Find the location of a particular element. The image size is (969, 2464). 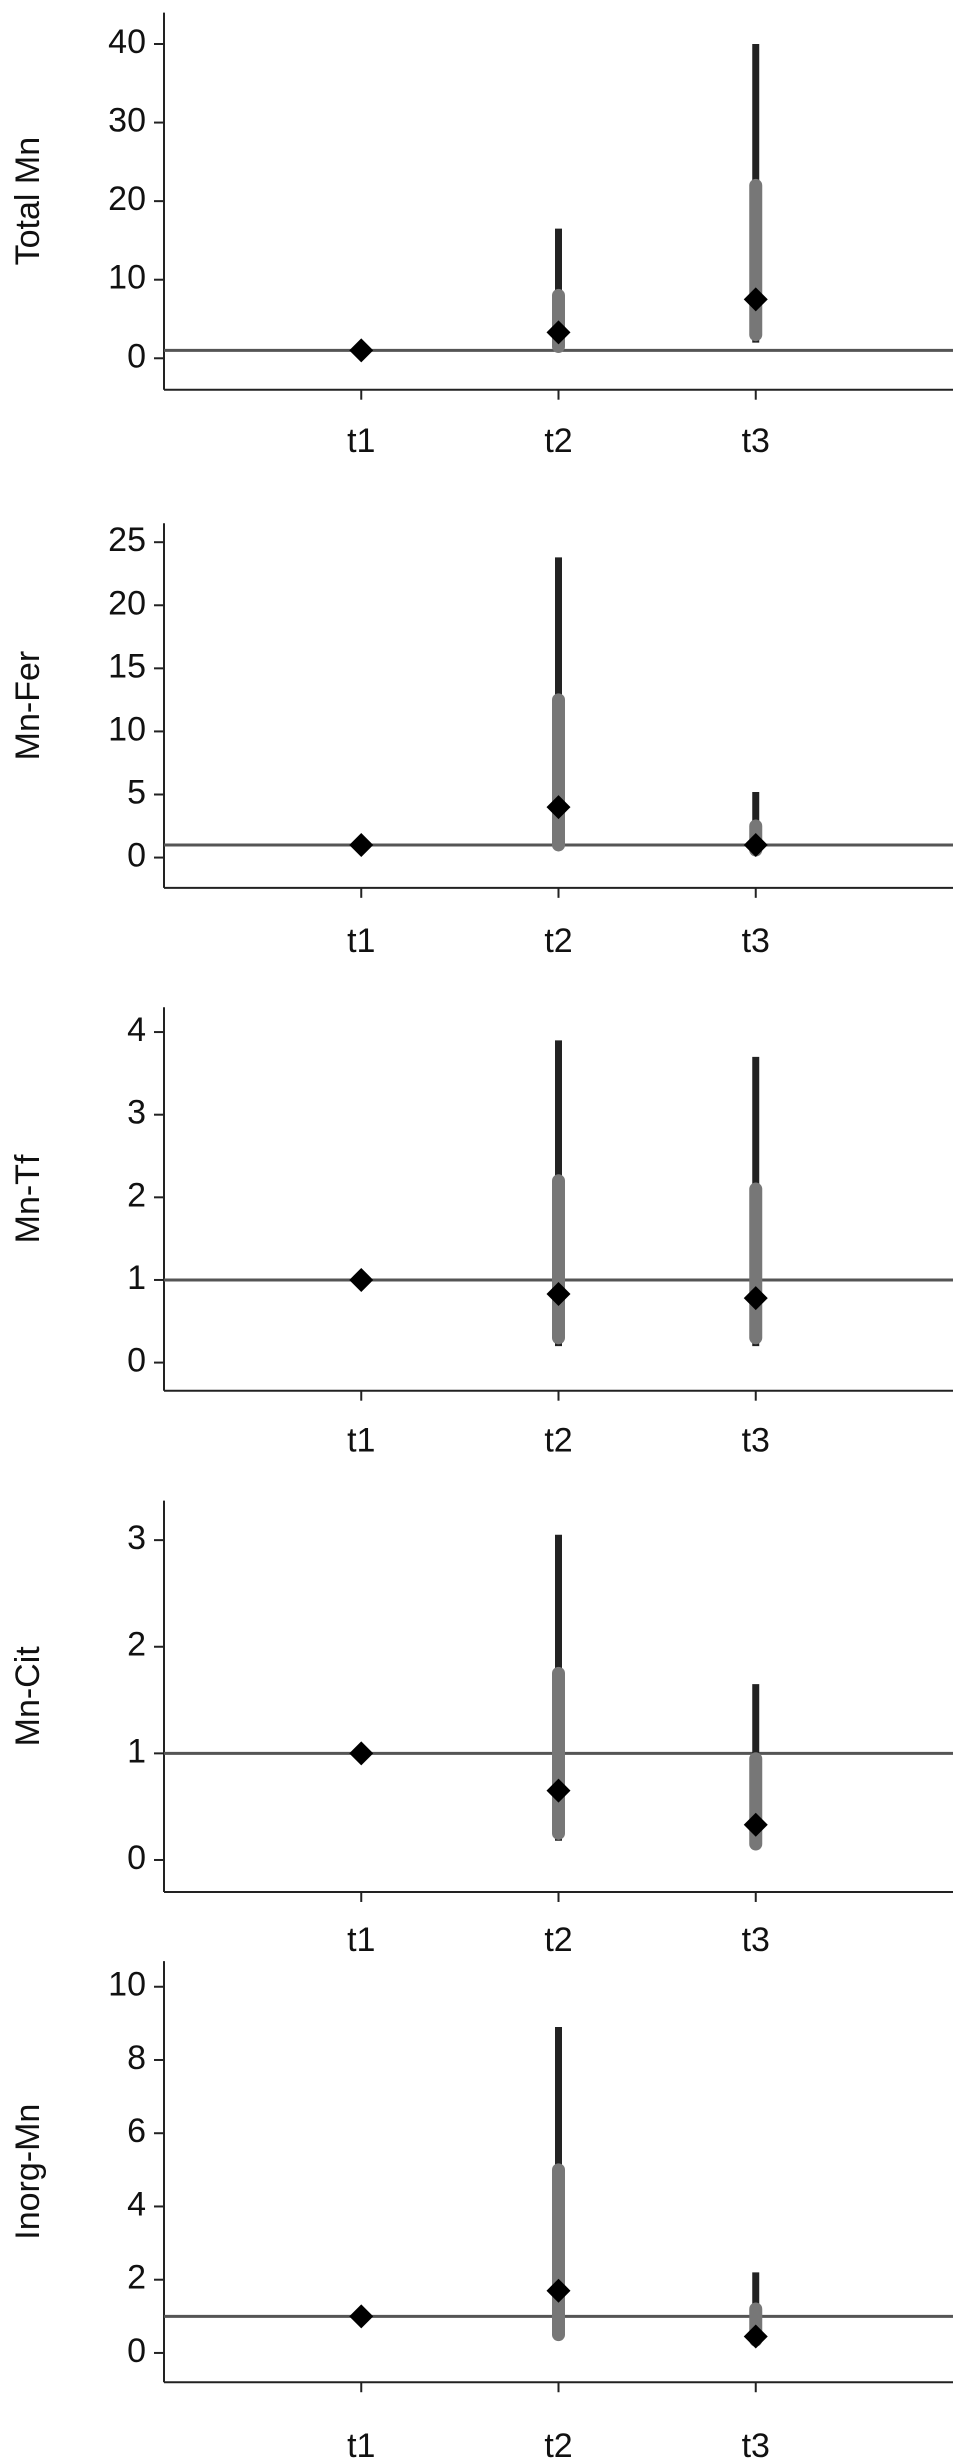

y-tick-label: 5 is located at coordinates (136, 792).